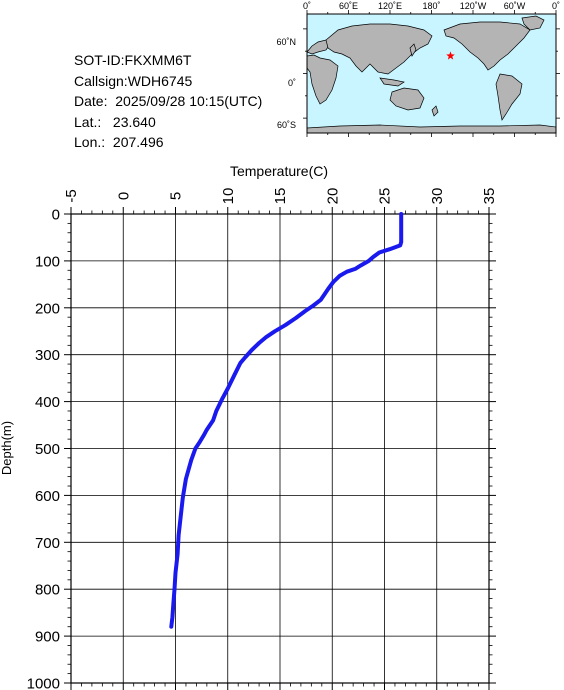 This screenshot has width=564, height=690. I want to click on x-tick-labels: -5 0 5 10 15 20 25 30 35, so click(280, 196).